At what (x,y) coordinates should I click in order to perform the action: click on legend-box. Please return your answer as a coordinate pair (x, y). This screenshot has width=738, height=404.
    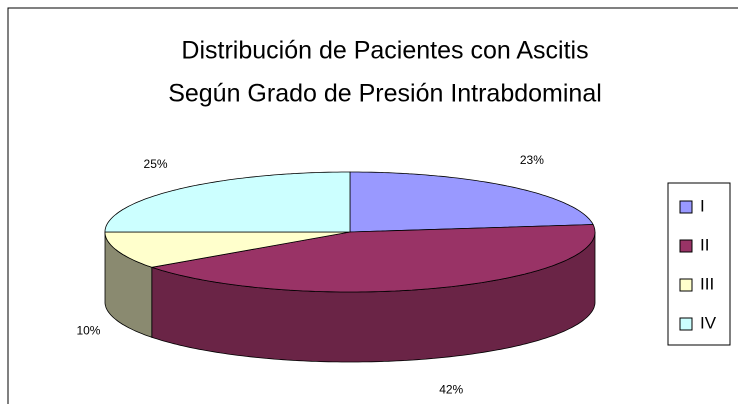
    Looking at the image, I should click on (699, 264).